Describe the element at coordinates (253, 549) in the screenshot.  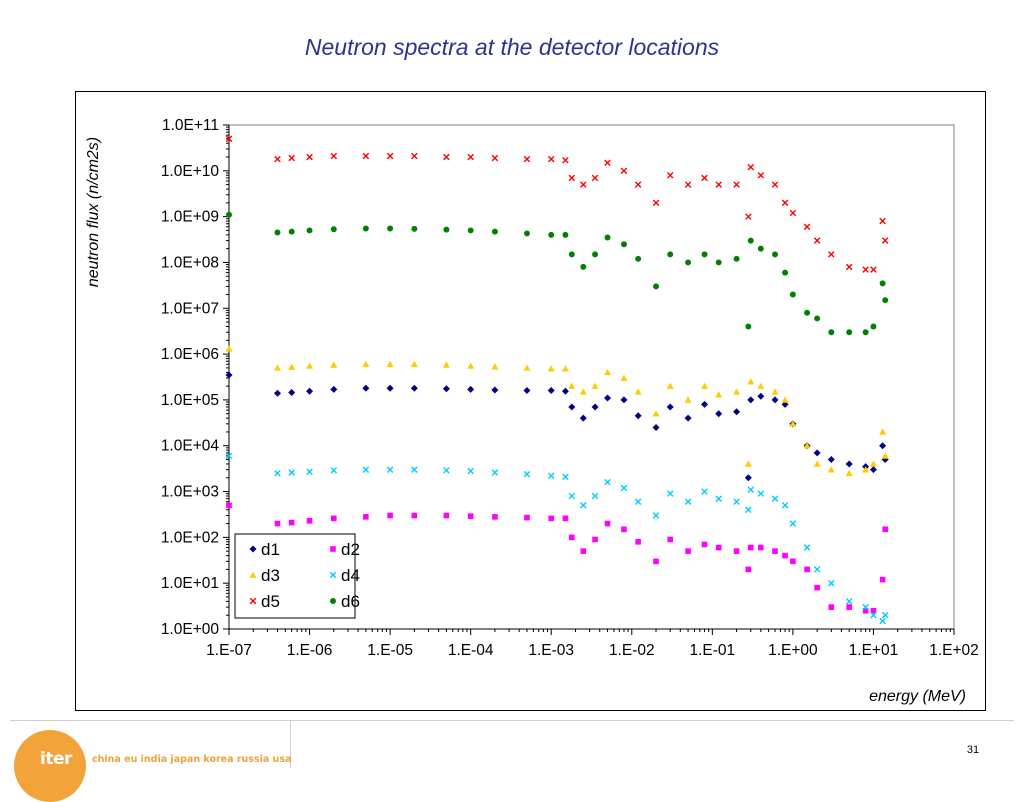
I see `legend-marker-d1` at that location.